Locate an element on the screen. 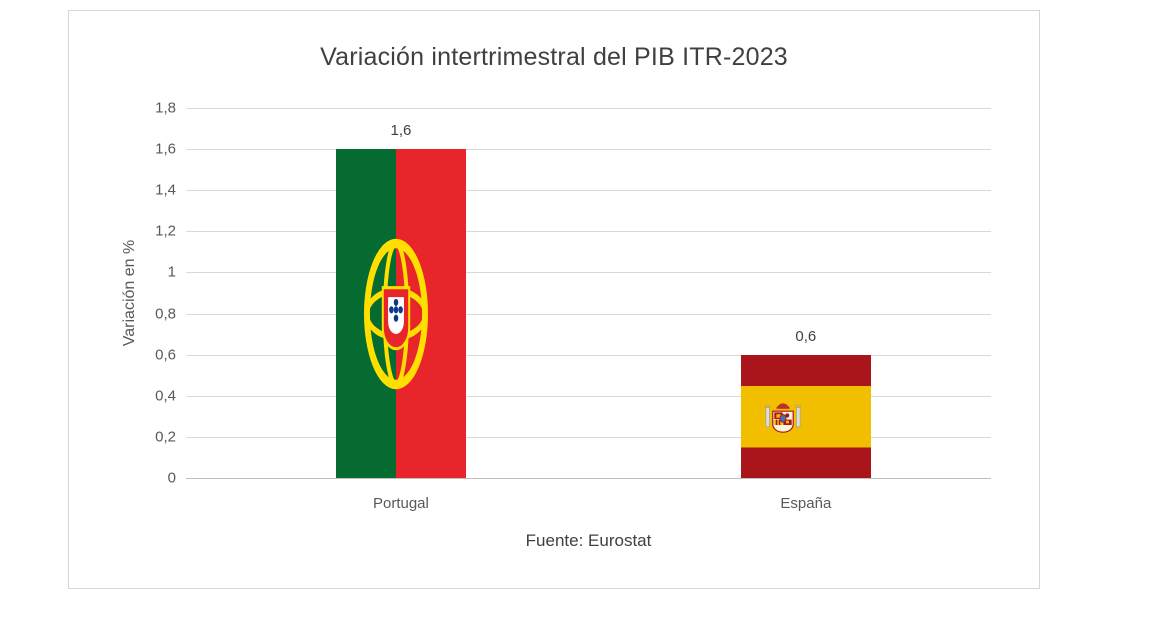  y-tick-label: 0,6 is located at coordinates (165, 355).